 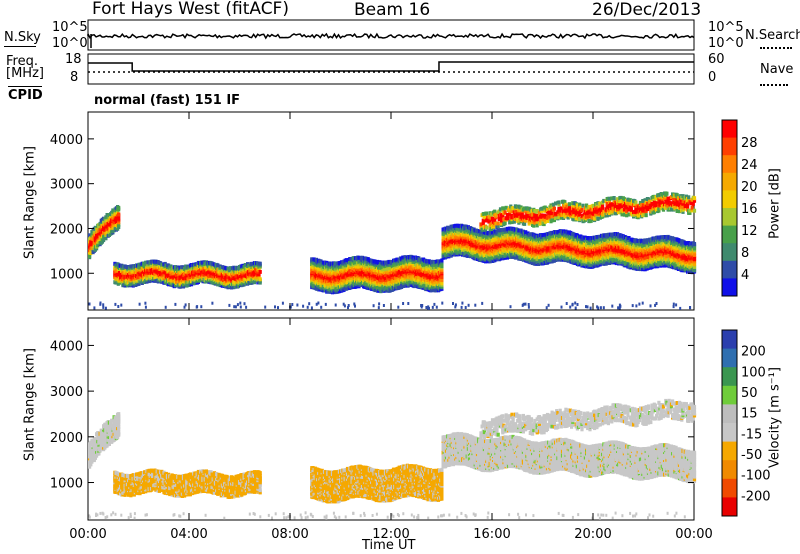 I want to click on freq-panel-frame, so click(x=391, y=69).